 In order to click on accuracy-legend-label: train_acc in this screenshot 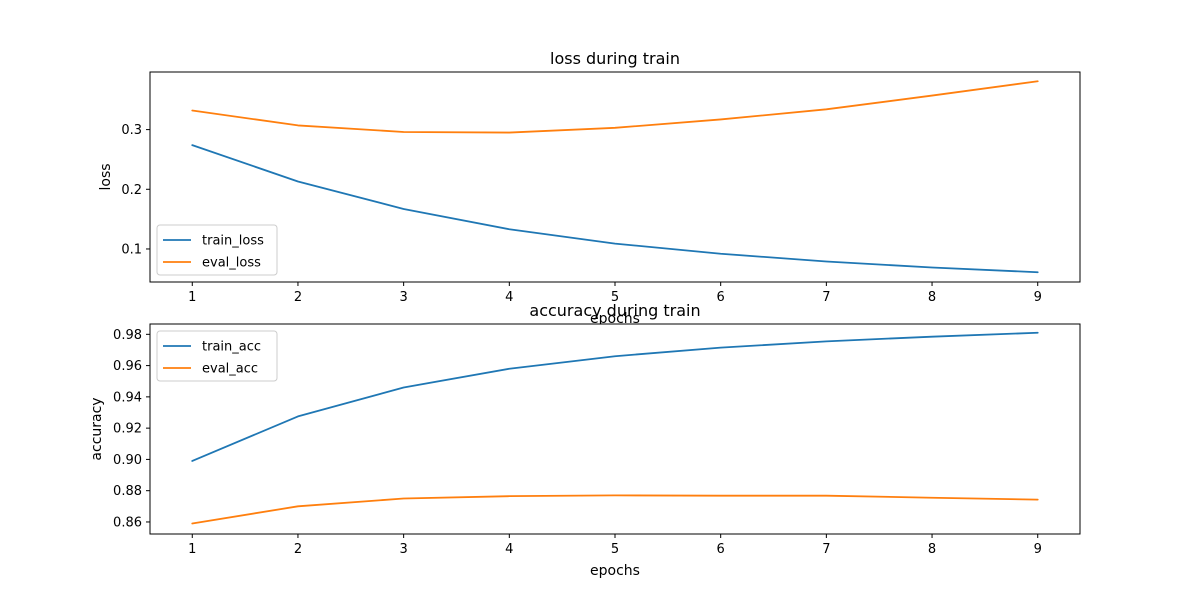, I will do `click(231, 347)`.